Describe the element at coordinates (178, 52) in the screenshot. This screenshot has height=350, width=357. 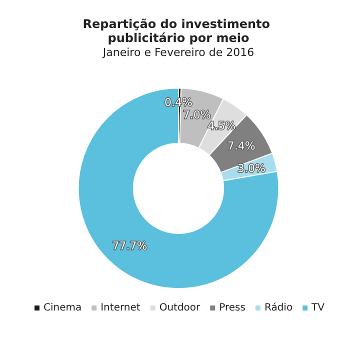
I see `chart-subtitle: Janeiro e Fevereiro de 2016` at that location.